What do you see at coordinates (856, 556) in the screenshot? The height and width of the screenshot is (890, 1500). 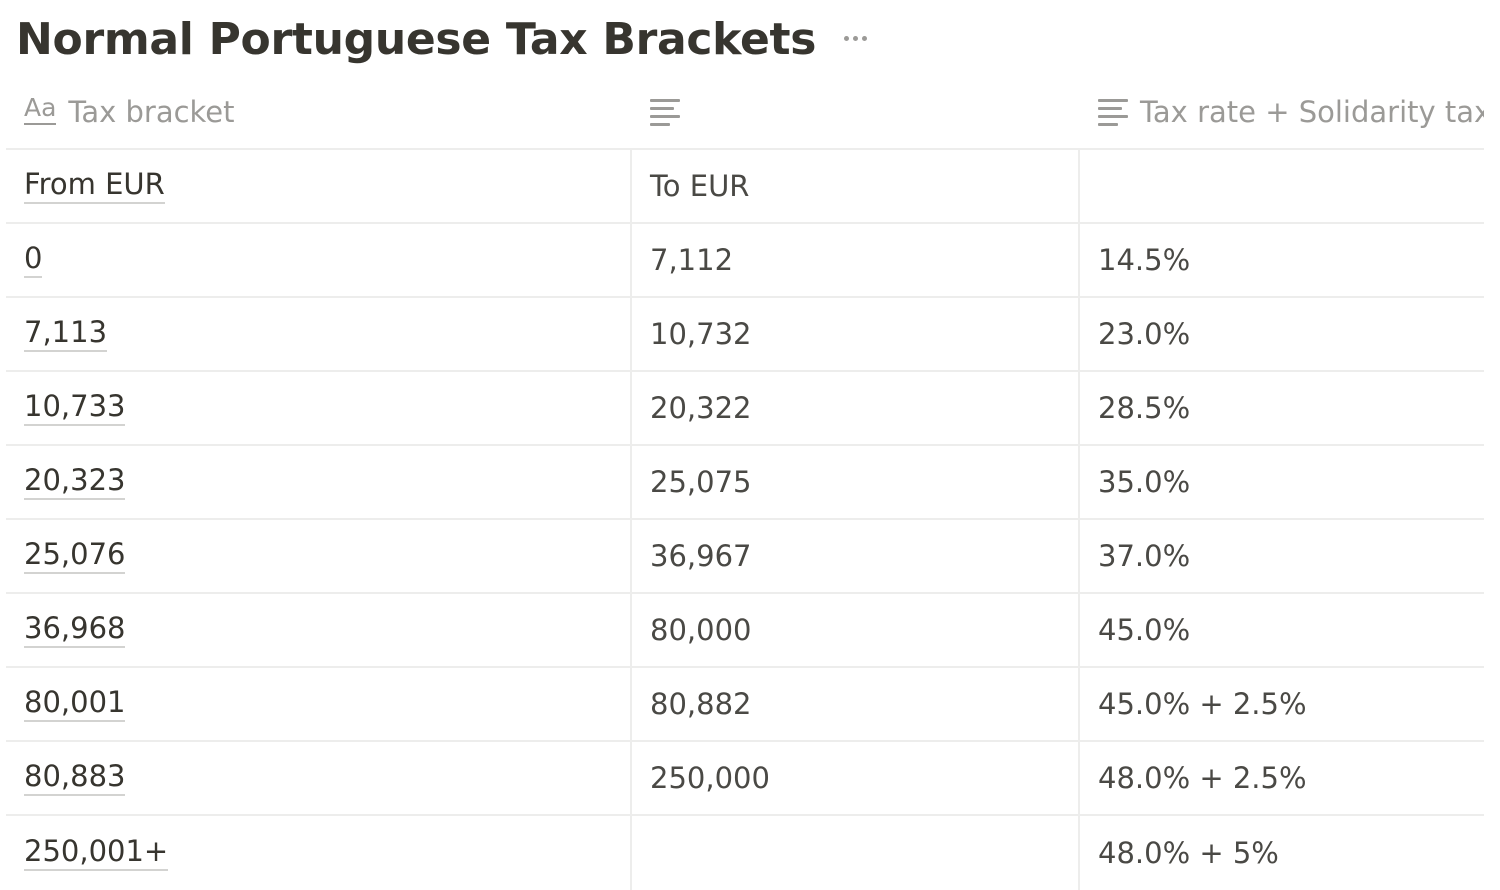 I see `to-cell: 36,967` at bounding box center [856, 556].